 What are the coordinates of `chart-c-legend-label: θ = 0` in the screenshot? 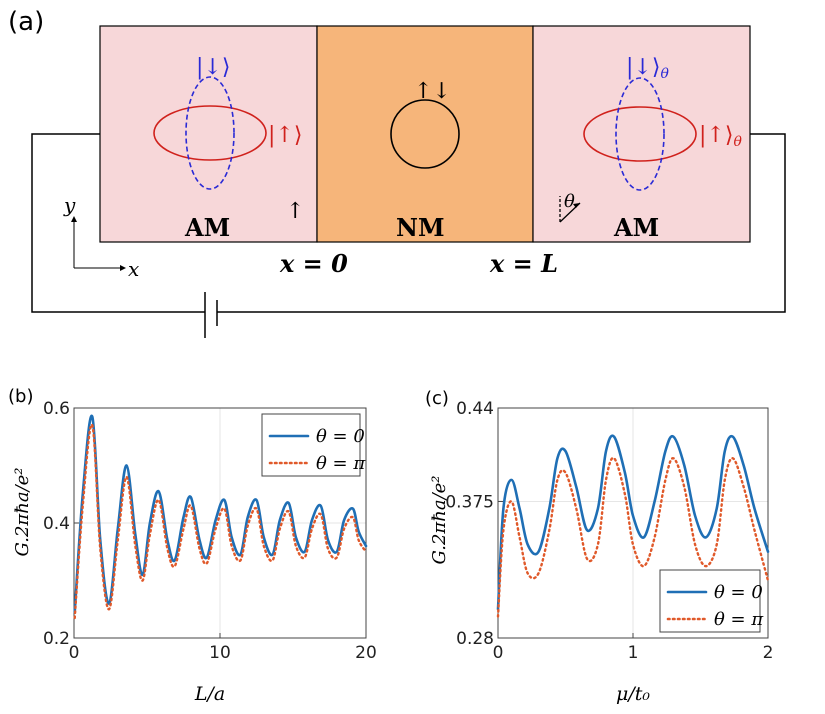 It's located at (738, 592).